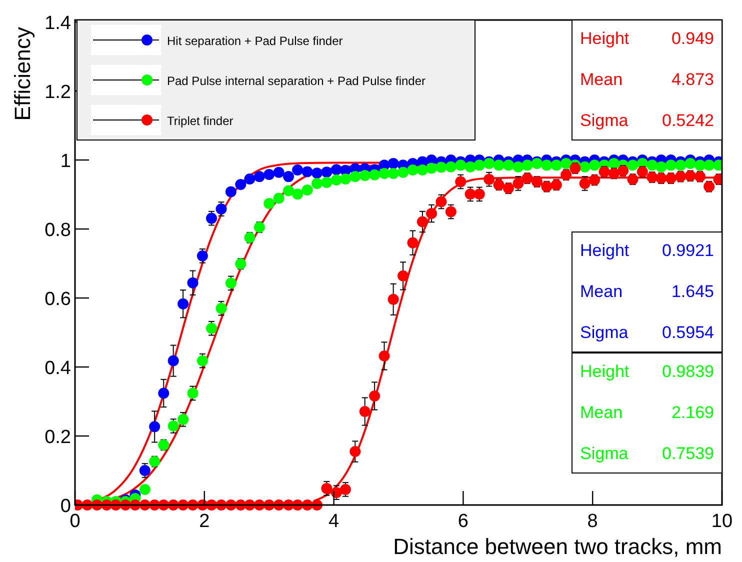 The image size is (742, 562). Describe the element at coordinates (57, 299) in the screenshot. I see `y-tick-label: 0.6` at that location.